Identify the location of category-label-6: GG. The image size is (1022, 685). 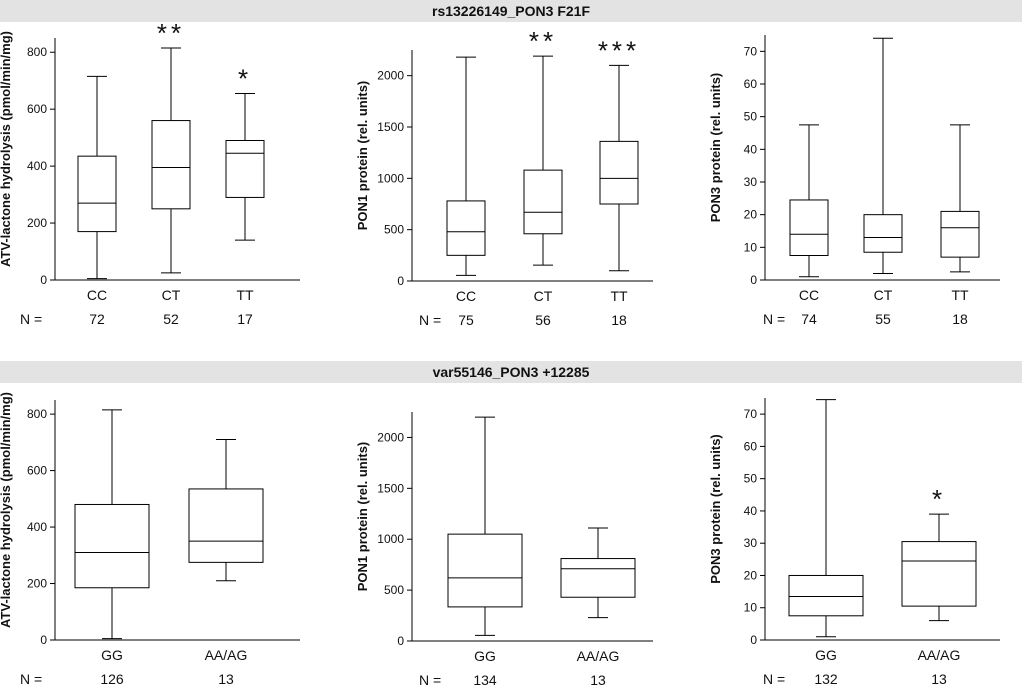
(826, 655).